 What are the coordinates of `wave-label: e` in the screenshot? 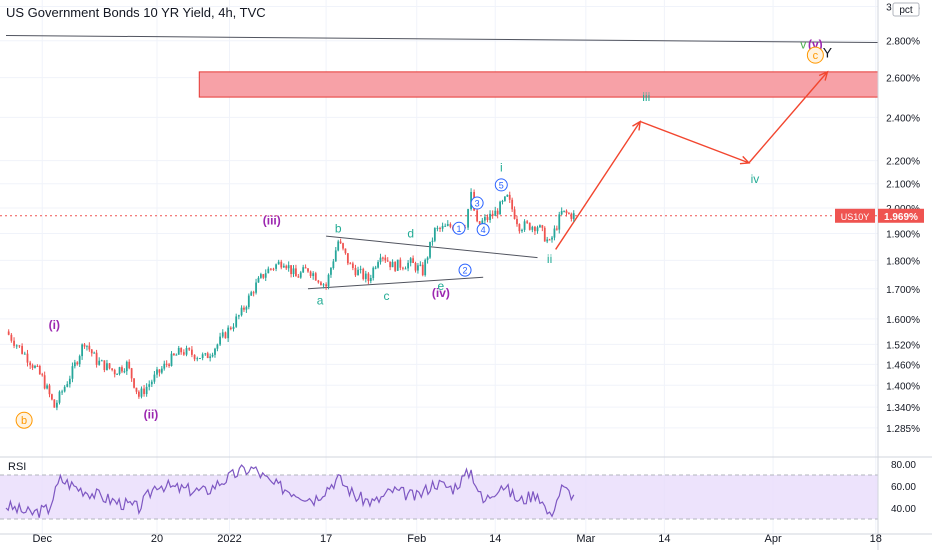 It's located at (441, 286).